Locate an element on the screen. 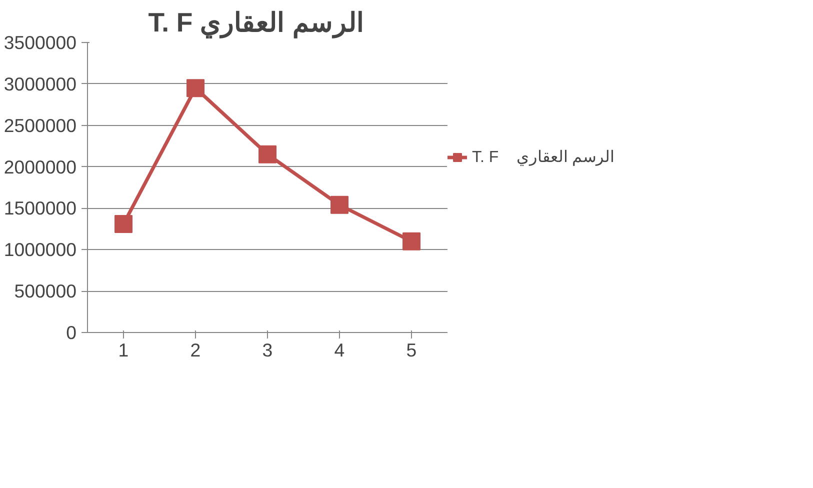 Image resolution: width=813 pixels, height=488 pixels. y-tick-label: 3500000 is located at coordinates (40, 42).